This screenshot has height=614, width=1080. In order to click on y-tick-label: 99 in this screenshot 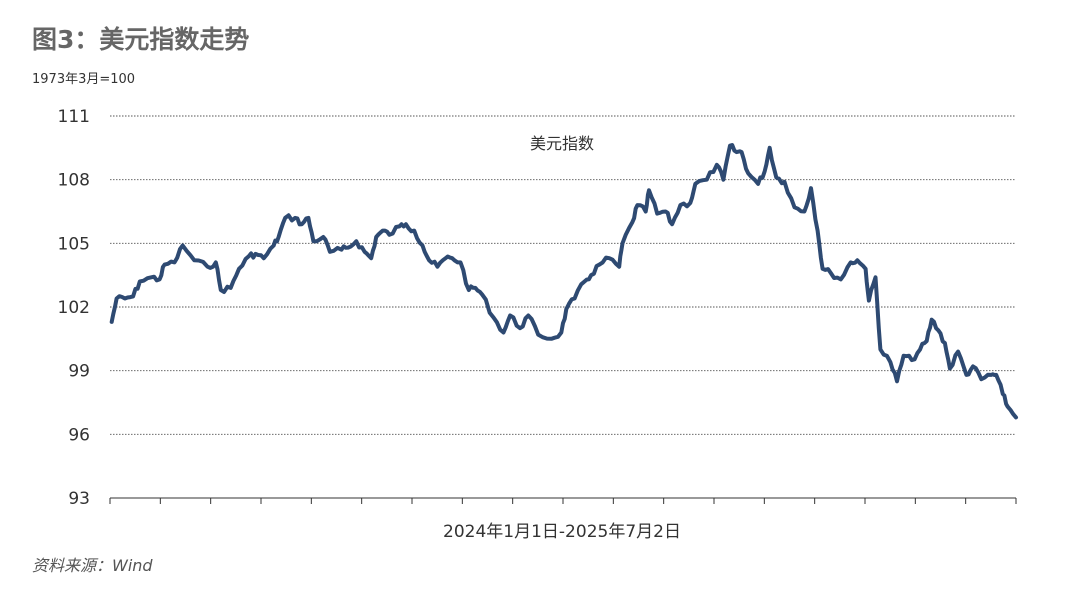, I will do `click(79, 372)`.